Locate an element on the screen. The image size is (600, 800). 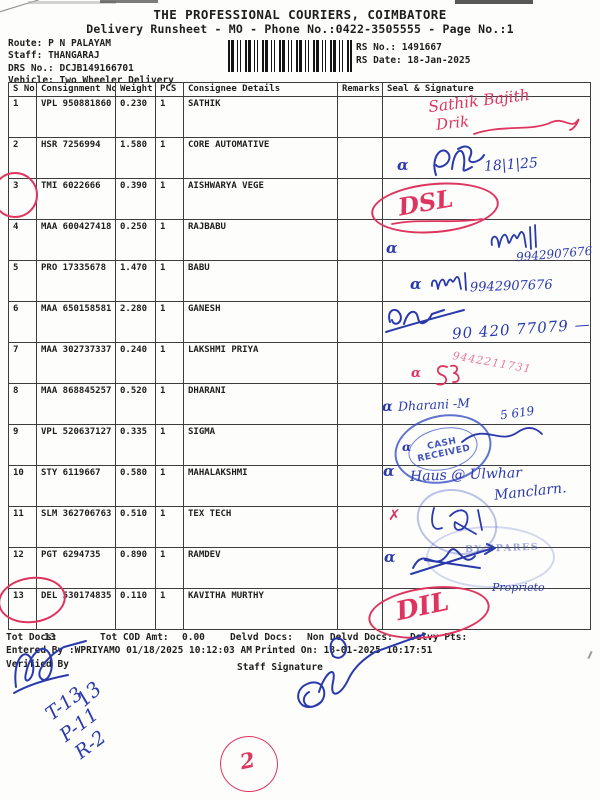
cell-weight: 2.280 is located at coordinates (135, 322).